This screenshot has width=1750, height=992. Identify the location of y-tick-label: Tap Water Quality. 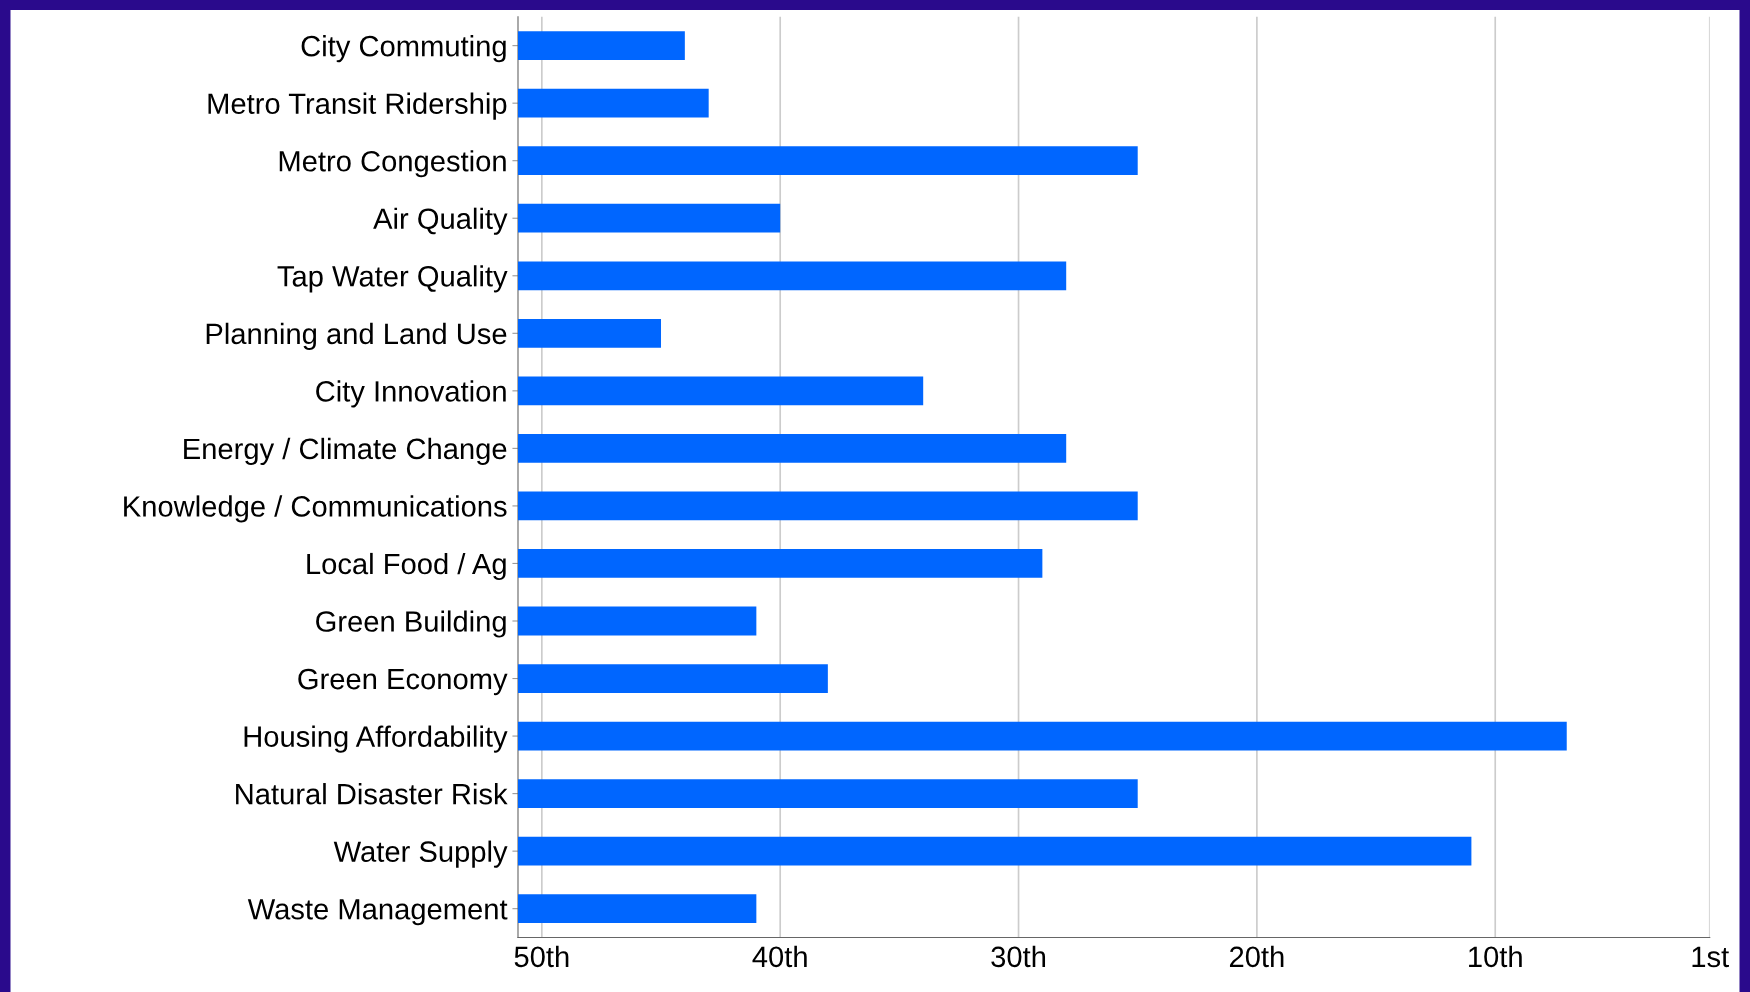
(392, 279).